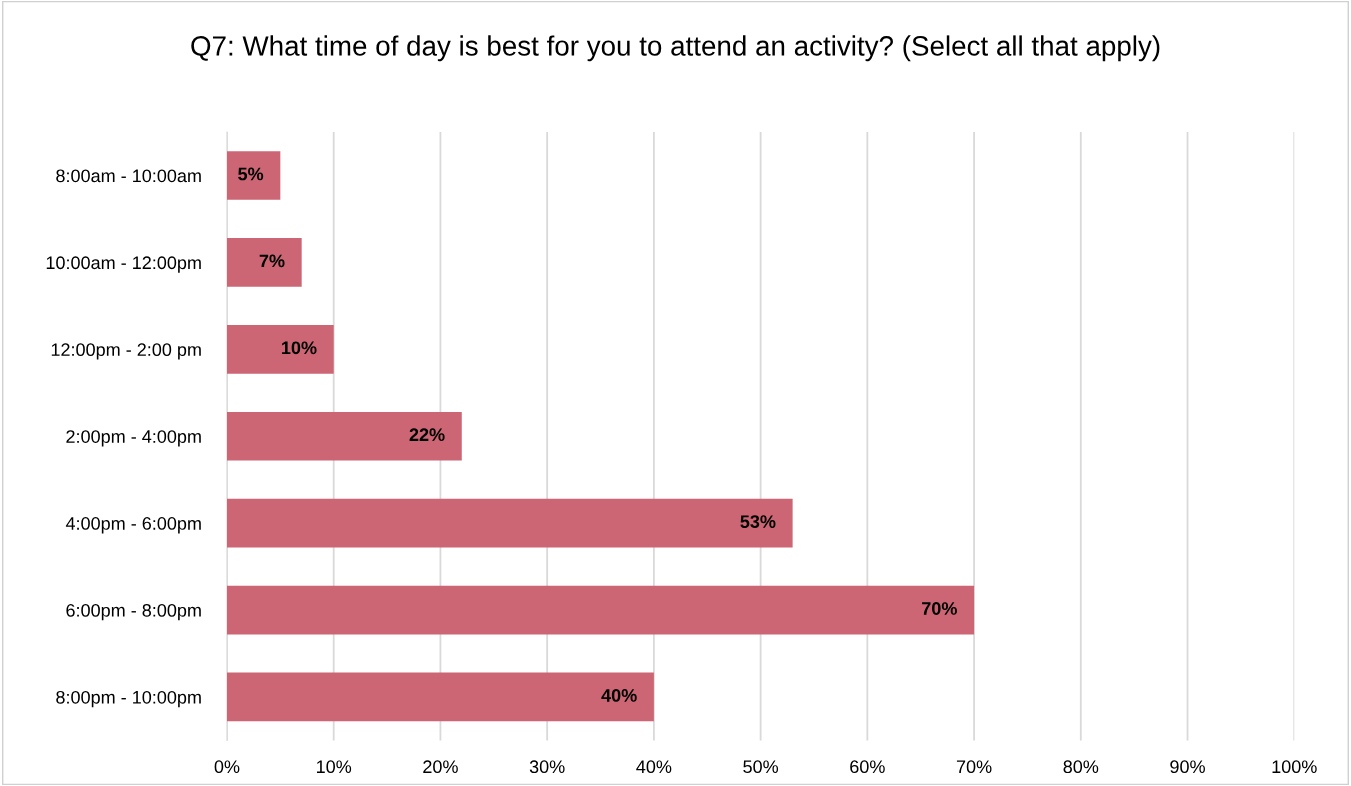 This screenshot has width=1351, height=786. What do you see at coordinates (761, 767) in the screenshot?
I see `x-tick-label: 50%` at bounding box center [761, 767].